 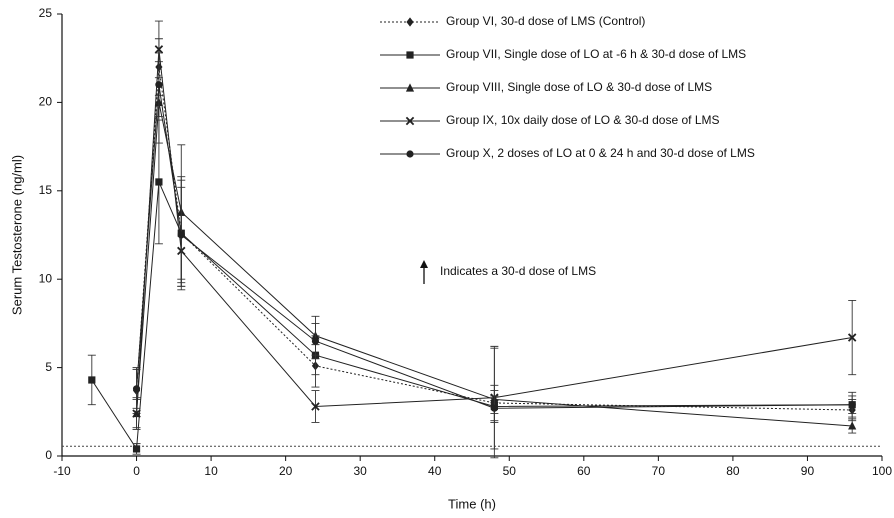 What do you see at coordinates (545, 21) in the screenshot?
I see `legend-label: Group VI, 30-d dose of LMS (Control)` at bounding box center [545, 21].